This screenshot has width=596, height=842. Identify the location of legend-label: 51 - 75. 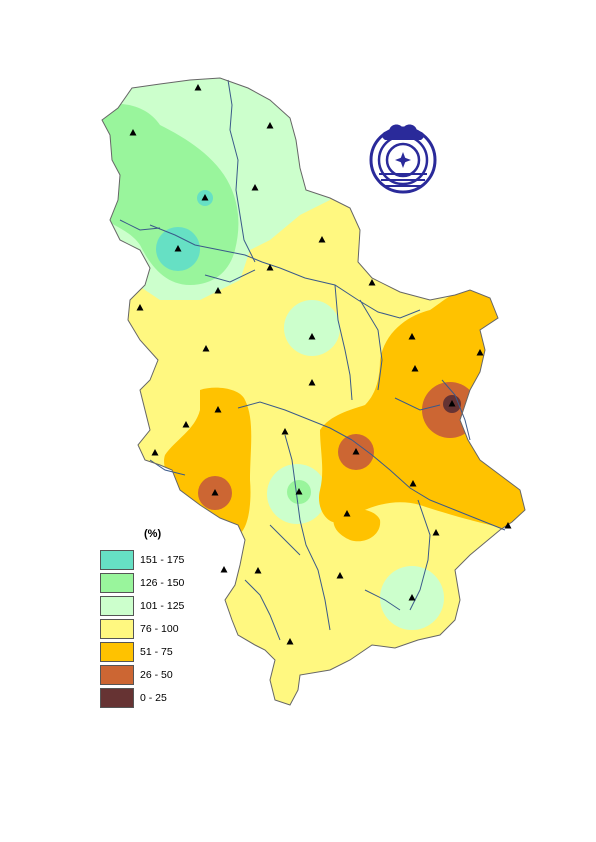
(156, 652).